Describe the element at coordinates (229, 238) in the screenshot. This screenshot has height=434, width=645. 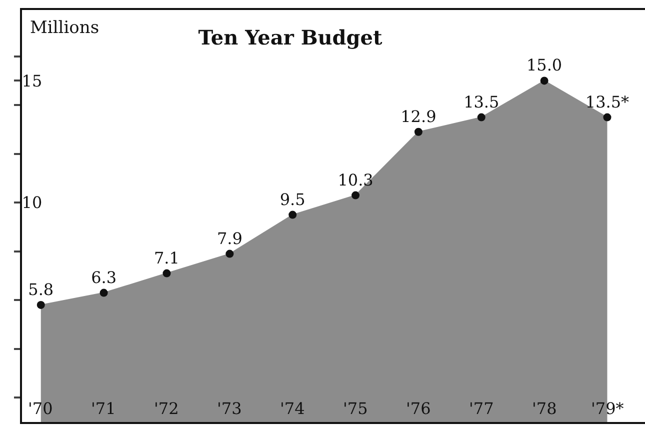
I see `data-label: 7.9` at that location.